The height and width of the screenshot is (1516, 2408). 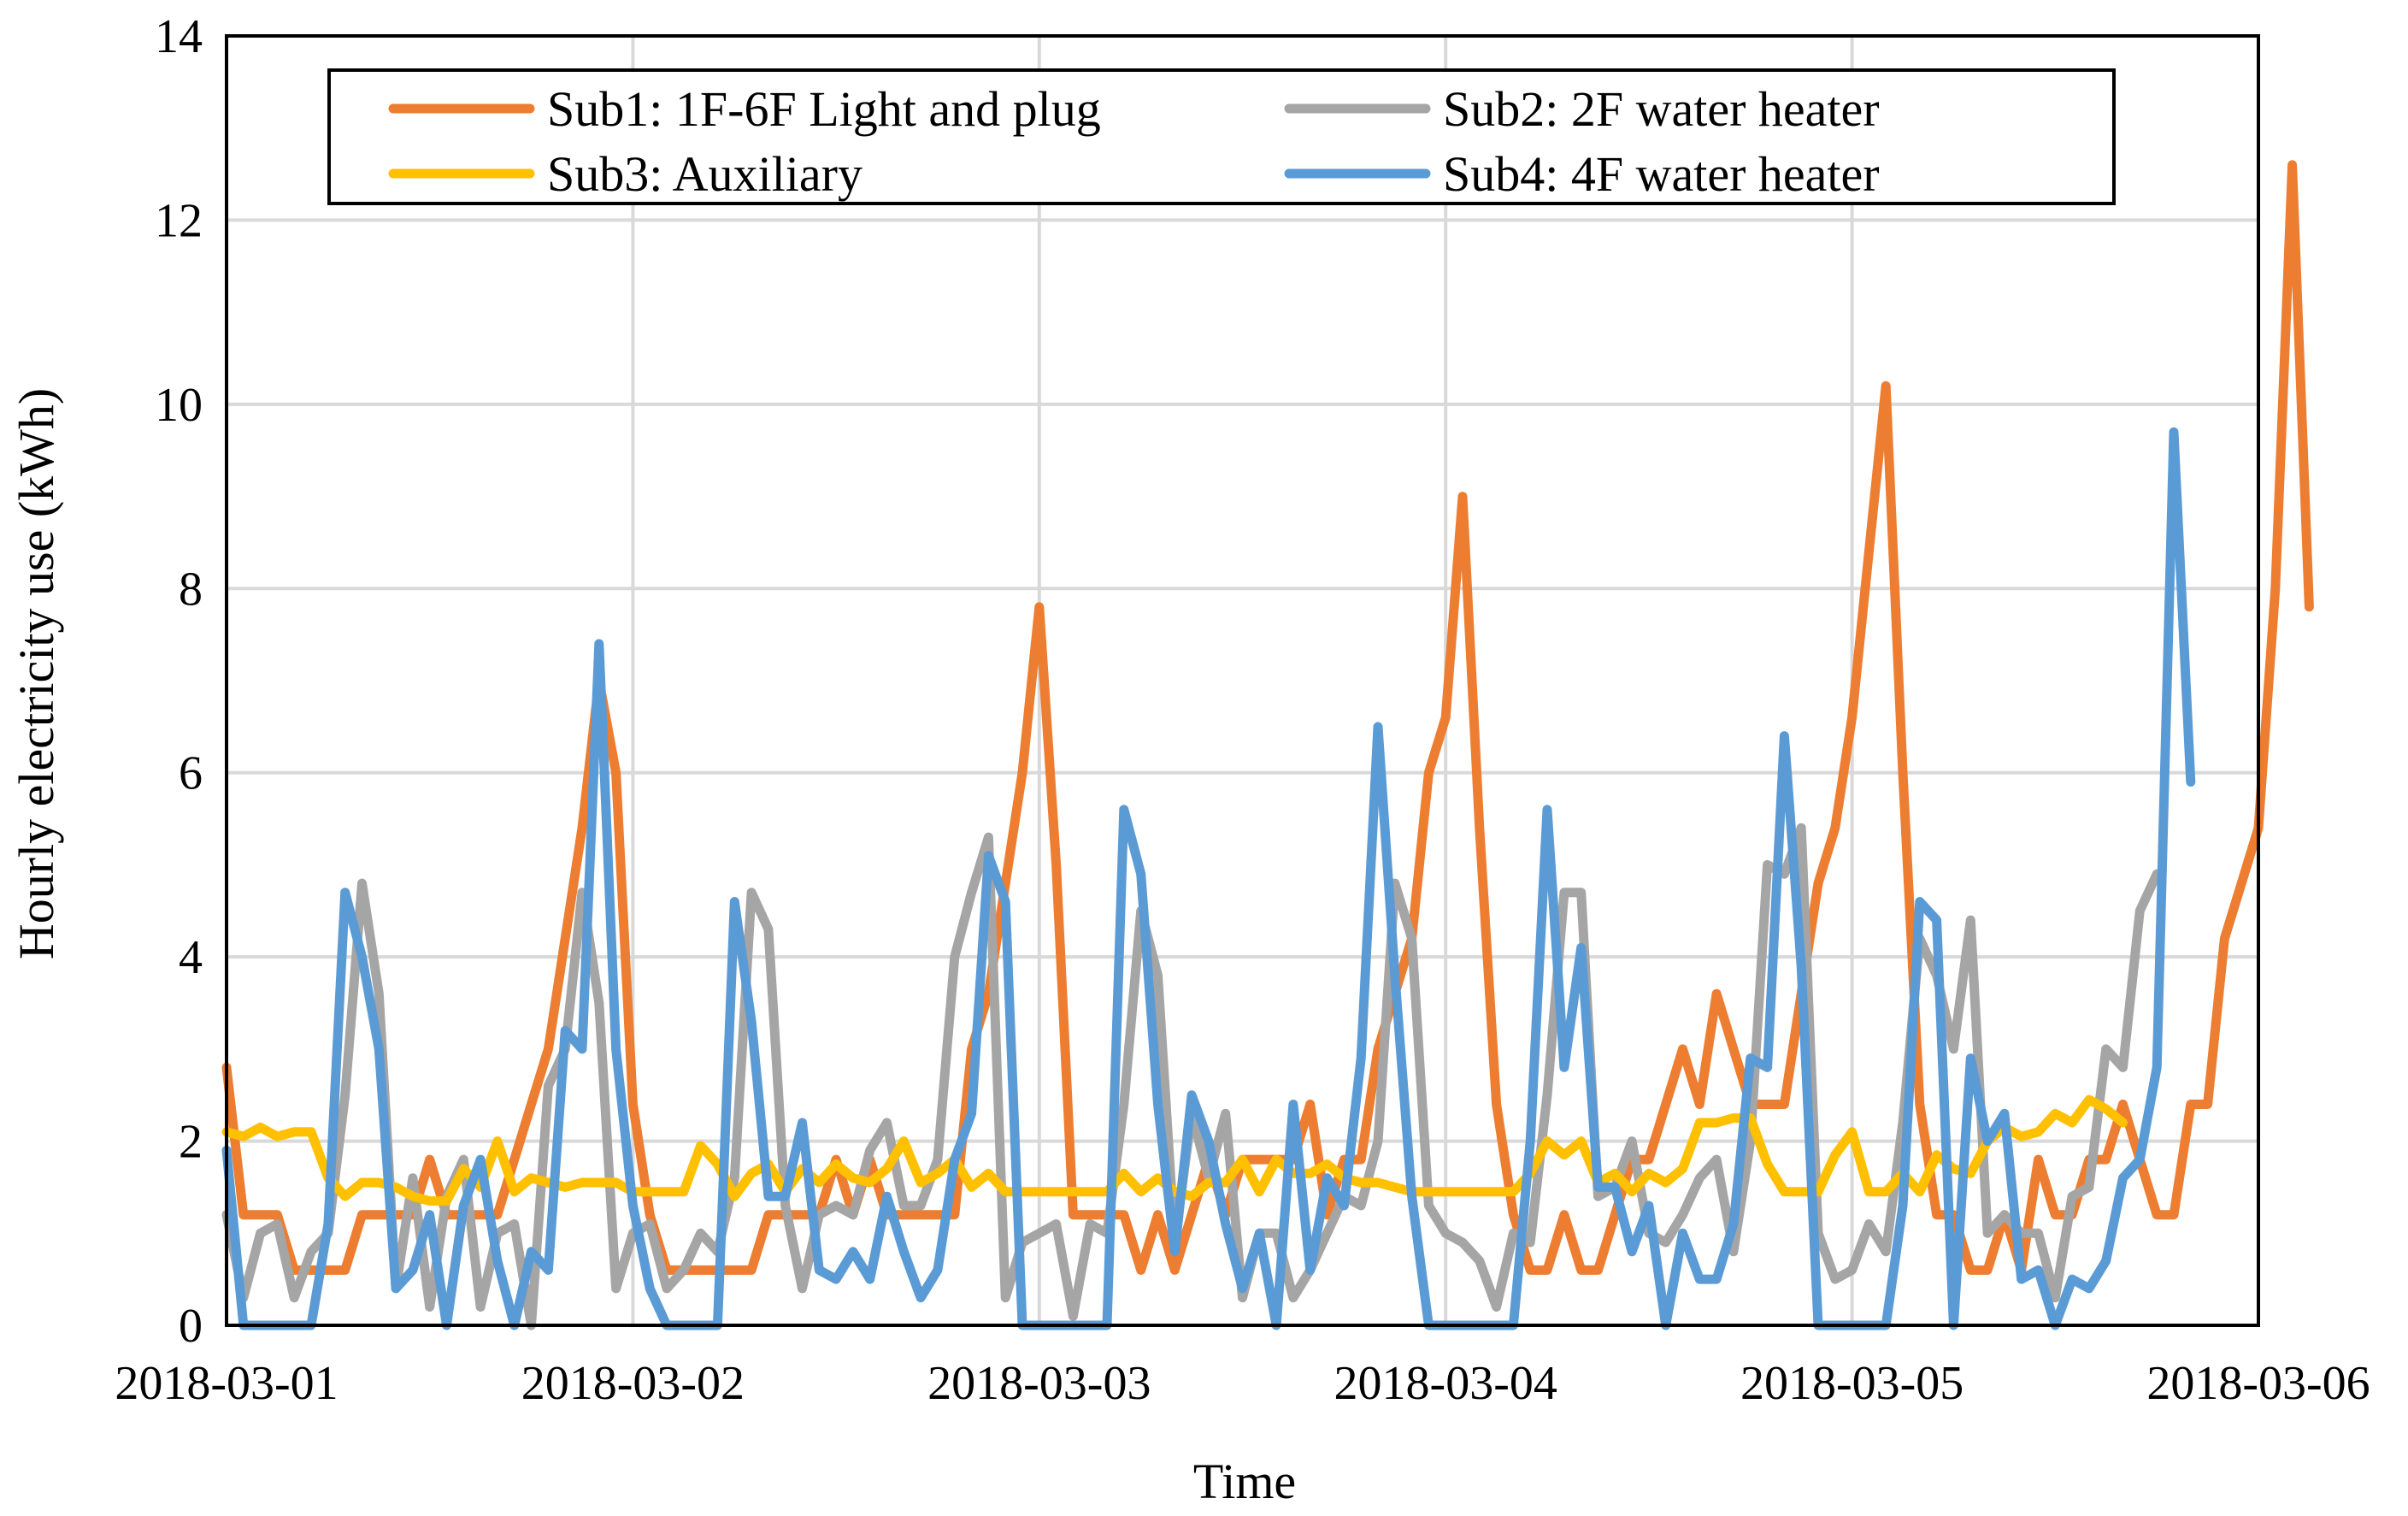 What do you see at coordinates (36, 673) in the screenshot?
I see `y-axis-title: Hourly electricity use (kWh)` at bounding box center [36, 673].